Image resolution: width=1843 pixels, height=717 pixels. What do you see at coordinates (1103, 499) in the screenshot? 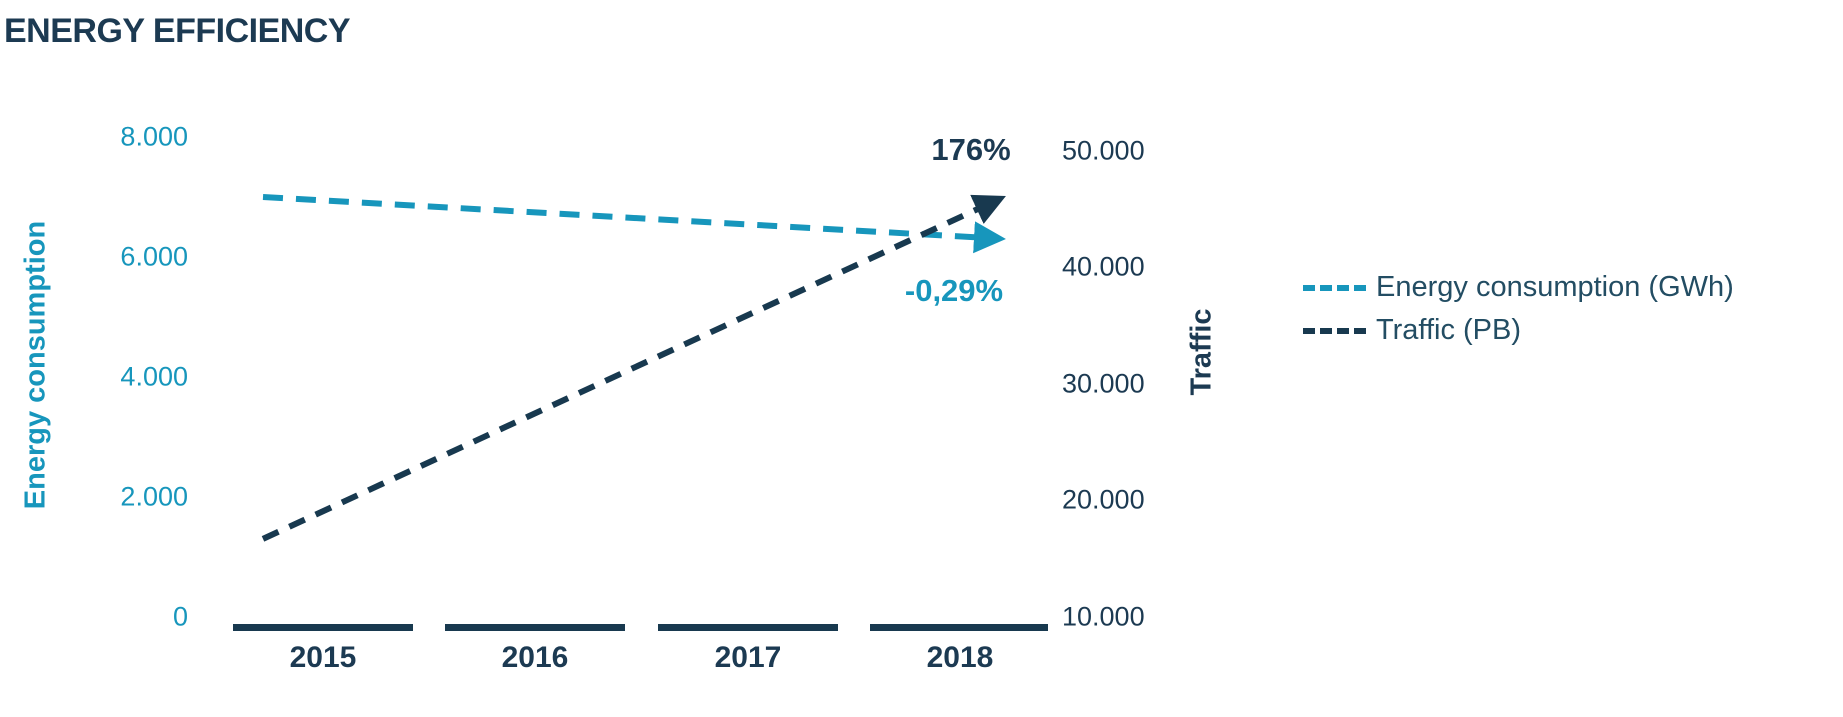
I see `y-axis-right-tick: 20.000` at bounding box center [1103, 499].